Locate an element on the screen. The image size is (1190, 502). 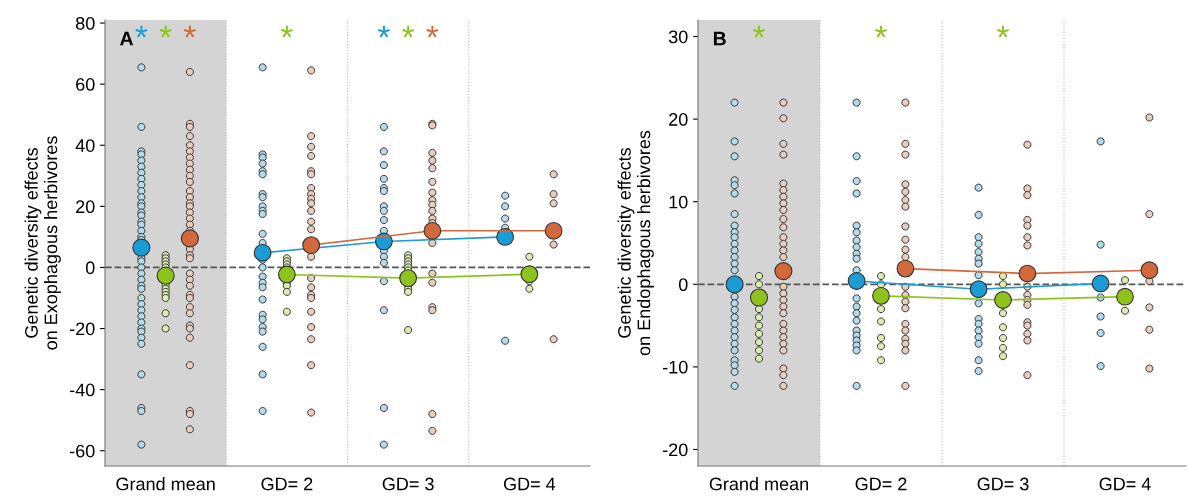
y-tick-label: 30 is located at coordinates (678, 37).